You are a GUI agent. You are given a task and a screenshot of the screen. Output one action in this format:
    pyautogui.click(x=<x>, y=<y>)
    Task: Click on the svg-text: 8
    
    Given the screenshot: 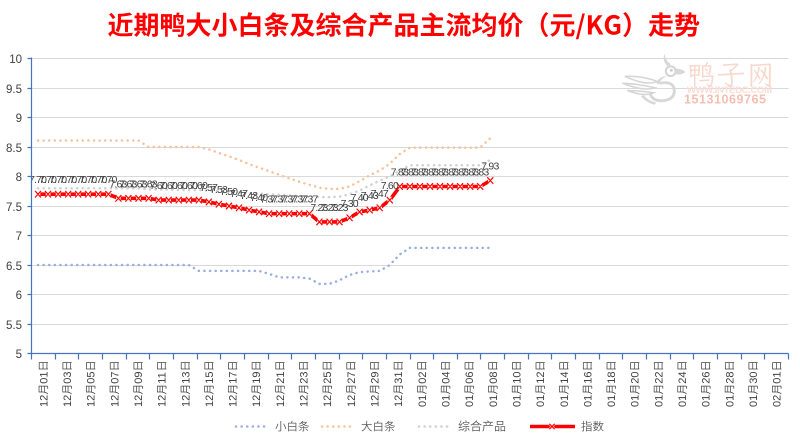 What is the action you would take?
    pyautogui.click(x=19, y=178)
    